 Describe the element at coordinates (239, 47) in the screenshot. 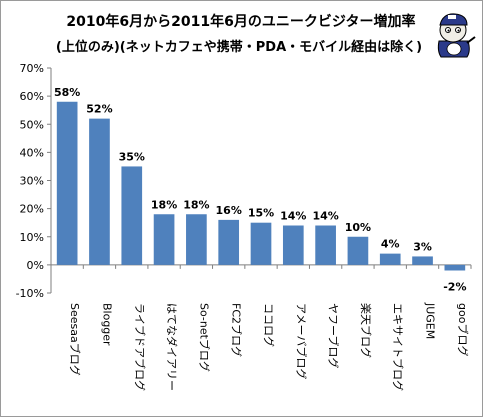

I see `chart-subtitle: (上位のみ)(ネットカフェや携帯・PDA・モバイル経由は除く)` at that location.